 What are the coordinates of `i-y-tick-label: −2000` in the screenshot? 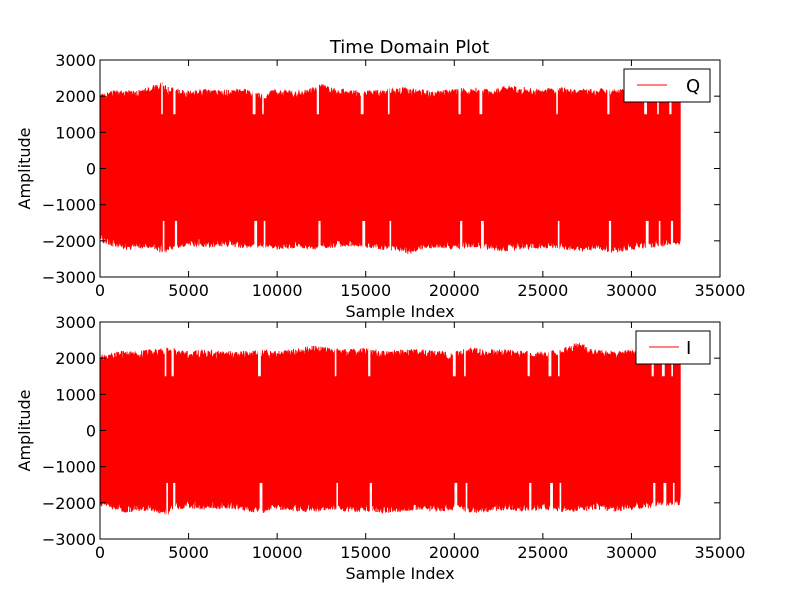 It's located at (69, 503).